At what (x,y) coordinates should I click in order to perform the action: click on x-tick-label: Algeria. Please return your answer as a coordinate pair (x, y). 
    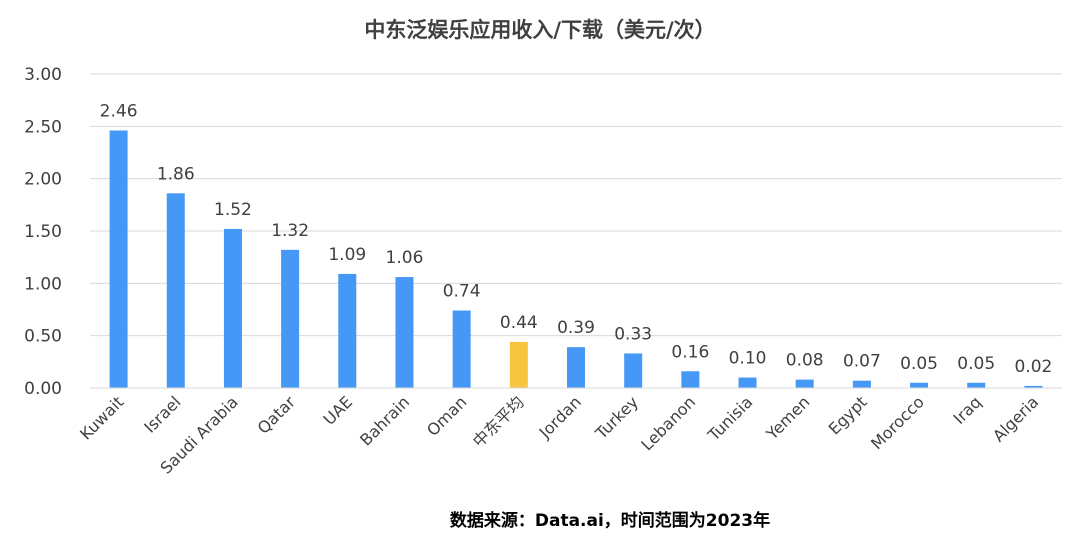
    Looking at the image, I should click on (1015, 418).